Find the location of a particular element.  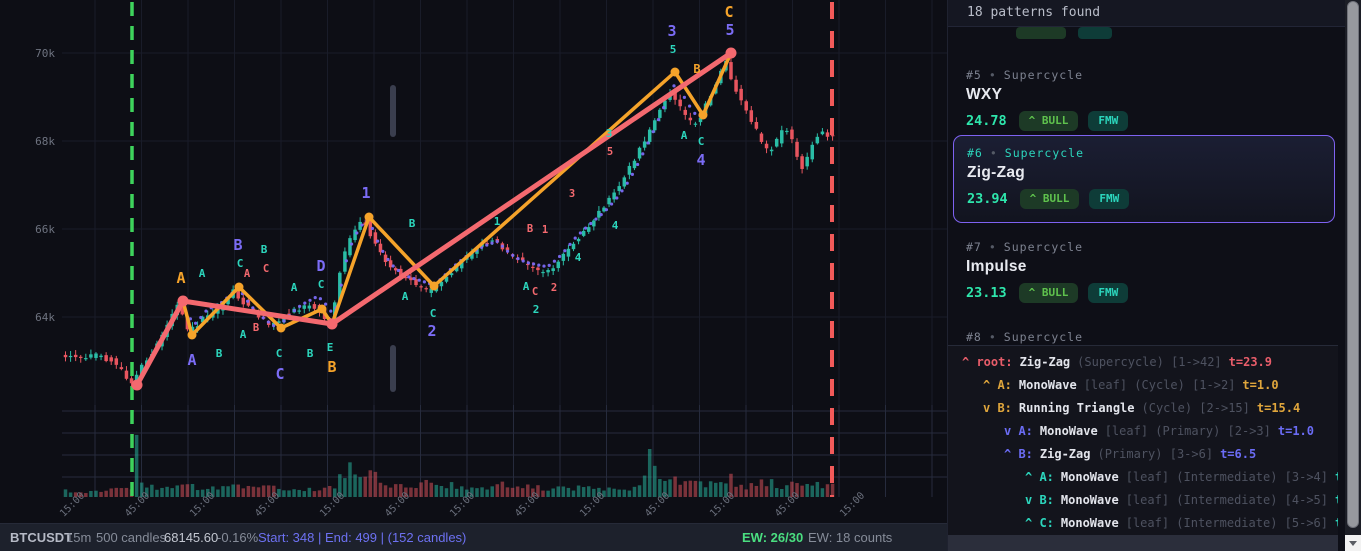

symbol-label: BTCUSDT is located at coordinates (41, 537).